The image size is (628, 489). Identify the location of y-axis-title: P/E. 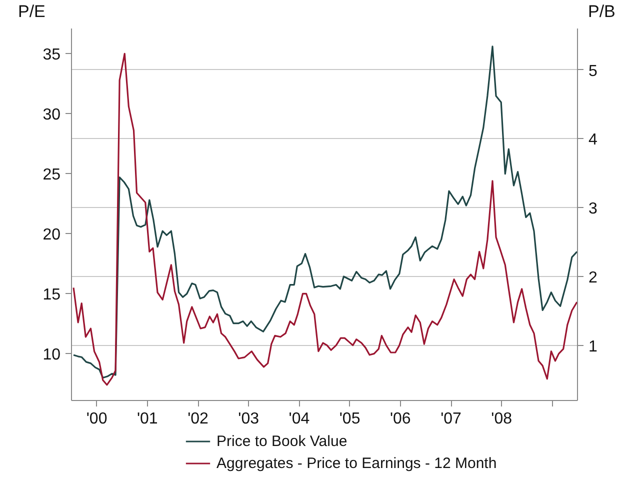
(32, 12).